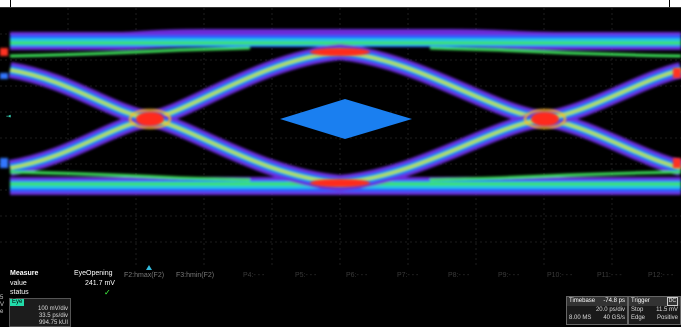  Describe the element at coordinates (2, 312) in the screenshot. I see `left-label-3: e` at that location.